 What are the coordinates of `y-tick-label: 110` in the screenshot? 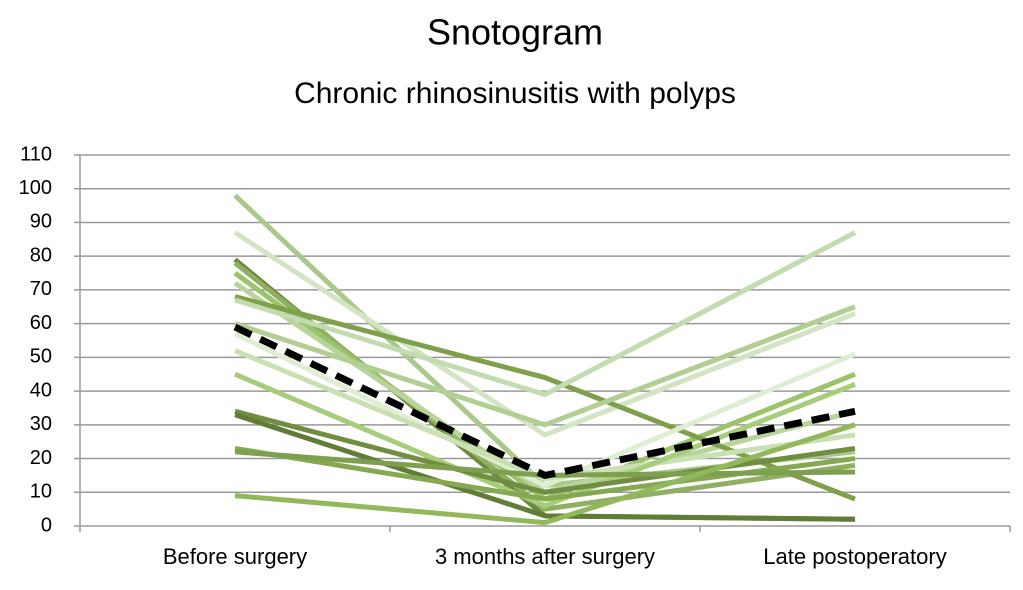 It's located at (36, 154).